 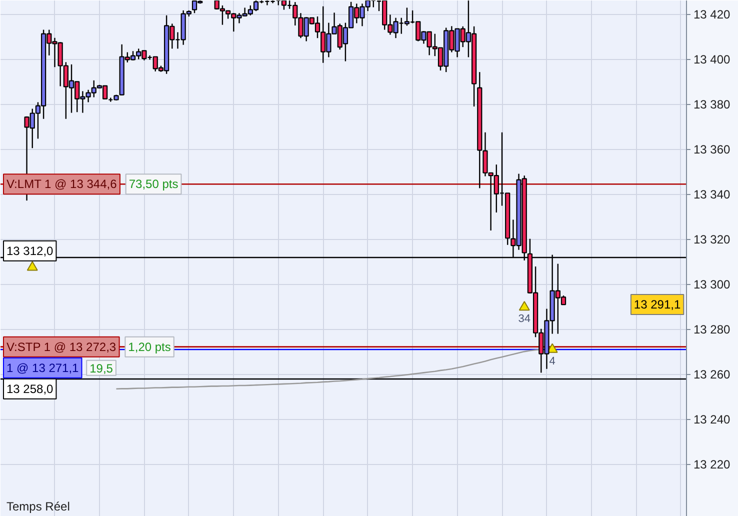 What do you see at coordinates (712, 59) in the screenshot?
I see `y-tick-label: 13 400` at bounding box center [712, 59].